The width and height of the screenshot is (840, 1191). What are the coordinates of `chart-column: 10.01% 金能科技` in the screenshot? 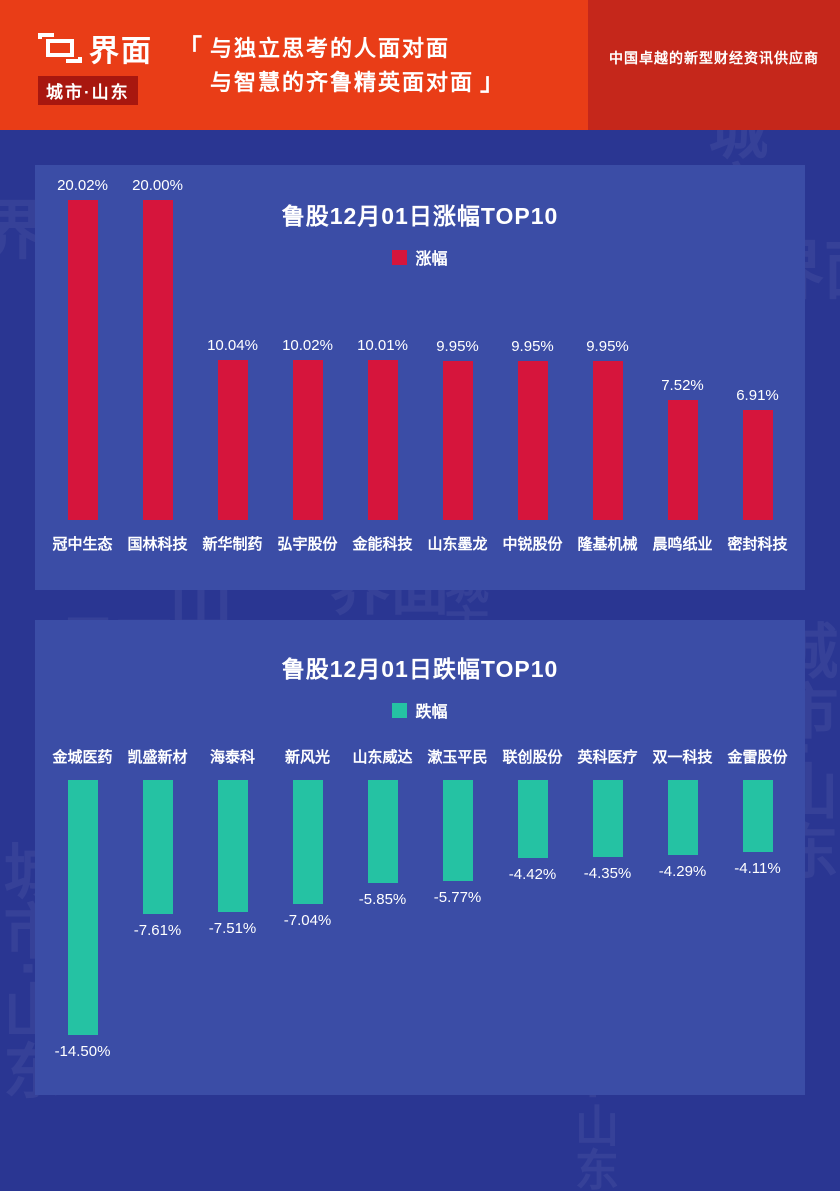 It's located at (382, 364).